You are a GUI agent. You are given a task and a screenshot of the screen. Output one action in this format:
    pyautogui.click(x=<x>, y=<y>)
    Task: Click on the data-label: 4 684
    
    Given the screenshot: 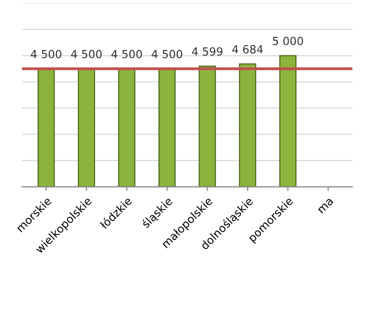 What is the action you would take?
    pyautogui.click(x=247, y=49)
    